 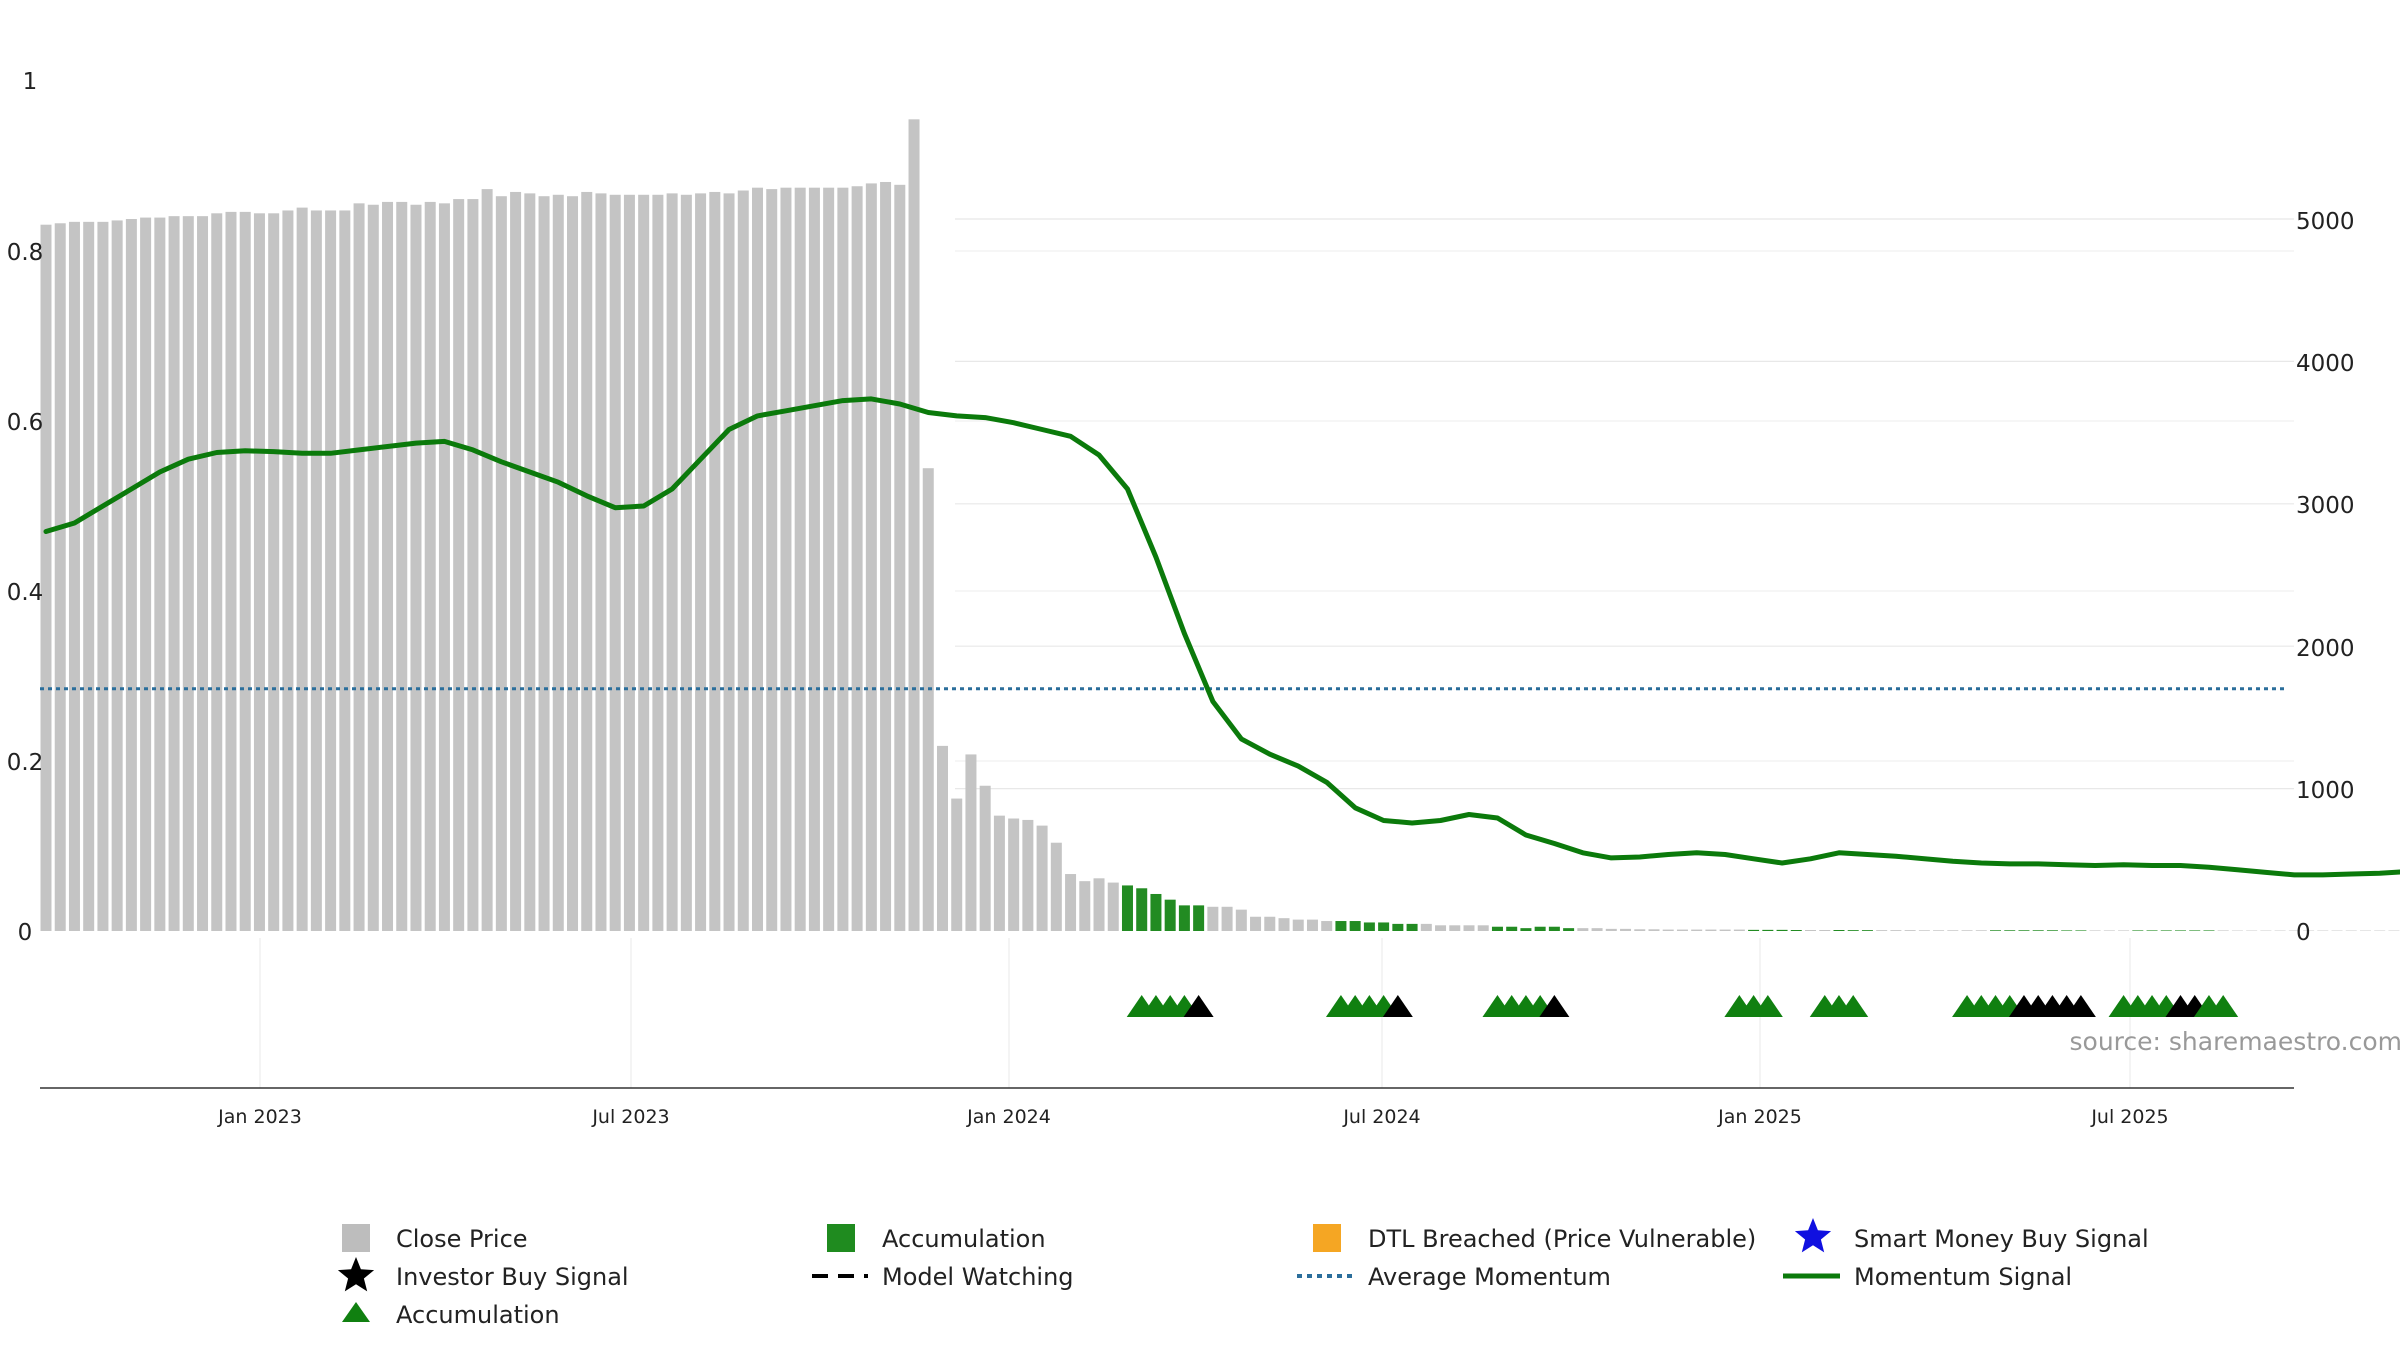 I want to click on right-tick-4: 4000, so click(x=2325, y=364).